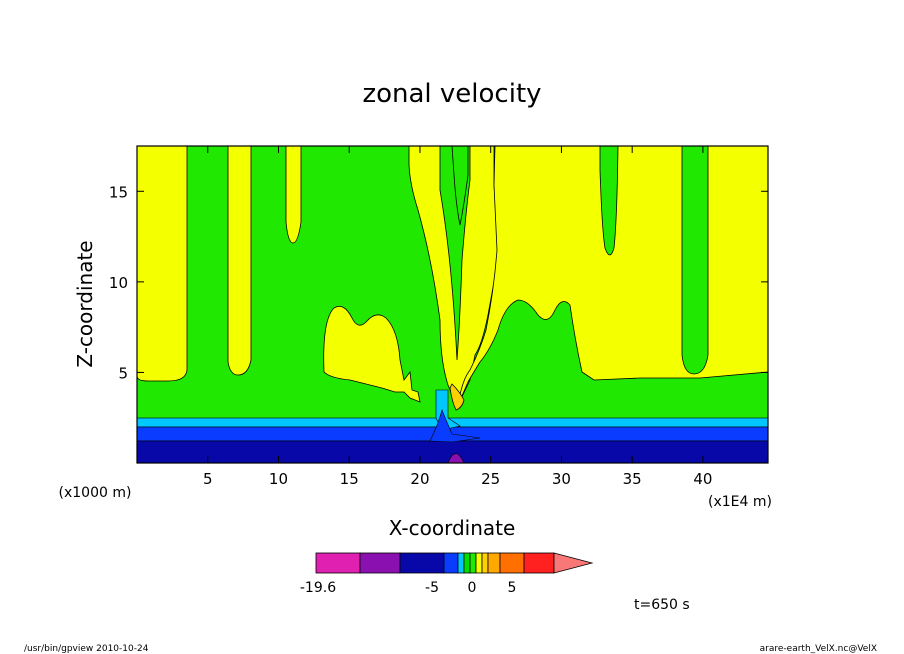 Image resolution: width=904 pixels, height=654 pixels. I want to click on y-axis-label: Z-coordinate, so click(85, 303).